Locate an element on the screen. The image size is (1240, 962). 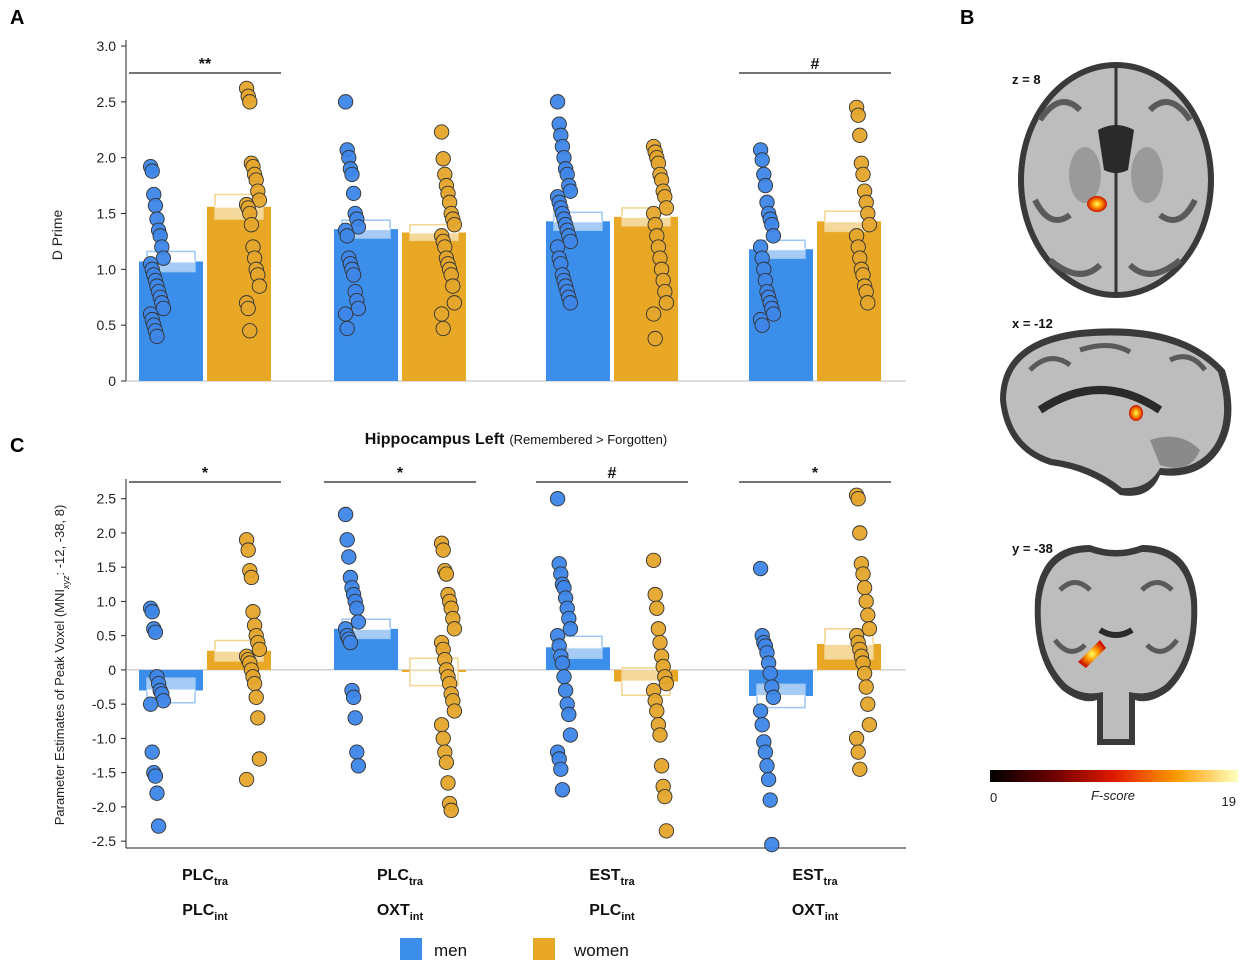
activation-blob-sagittal is located at coordinates (1136, 413).